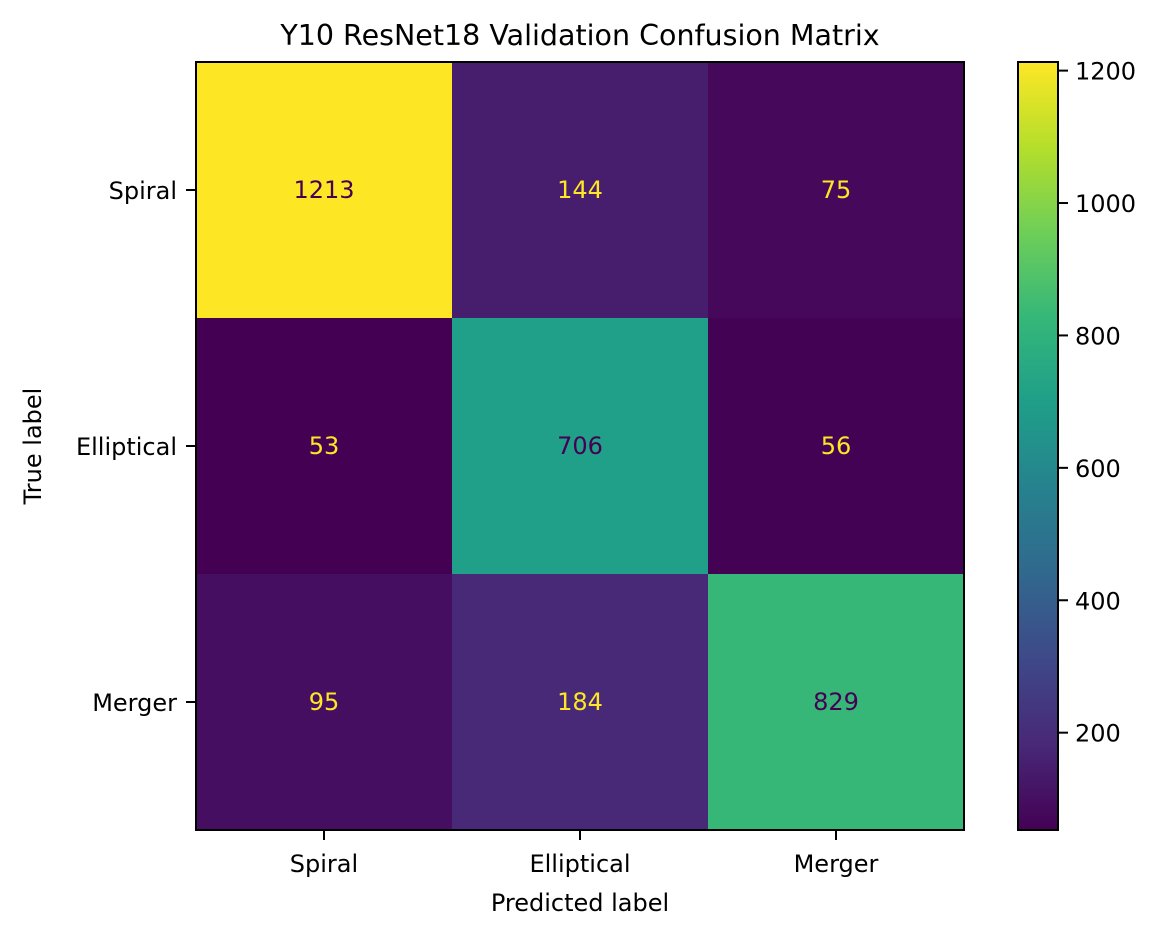 This screenshot has width=1168, height=942. What do you see at coordinates (1076, 444) in the screenshot?
I see `colorbar: 200 400 600 800 1000 1200` at bounding box center [1076, 444].